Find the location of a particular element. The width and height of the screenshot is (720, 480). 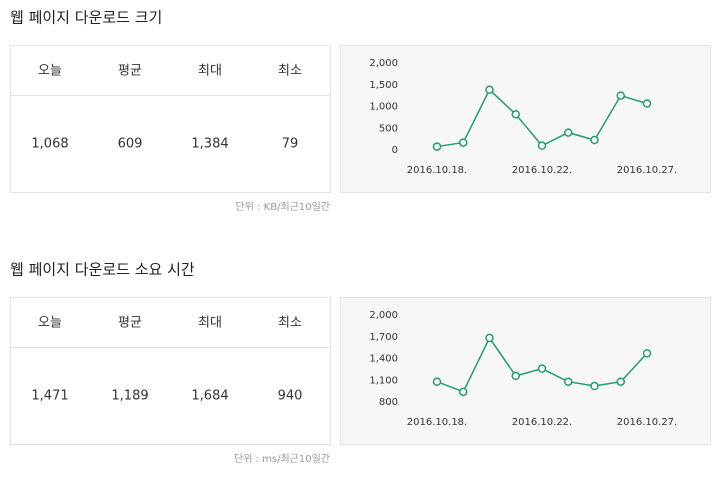

y-tick-label: 1,500 is located at coordinates (383, 85).